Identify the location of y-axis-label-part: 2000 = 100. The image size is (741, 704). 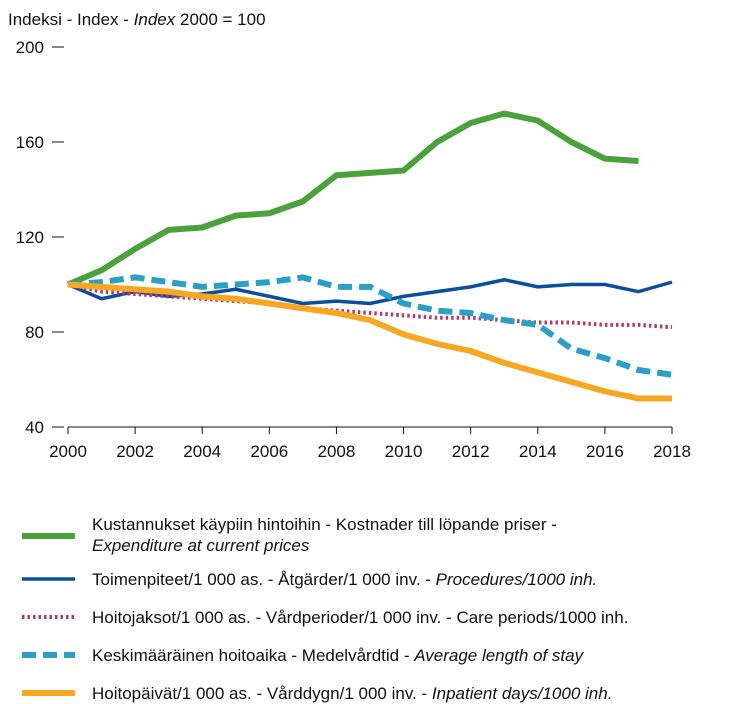
(220, 19).